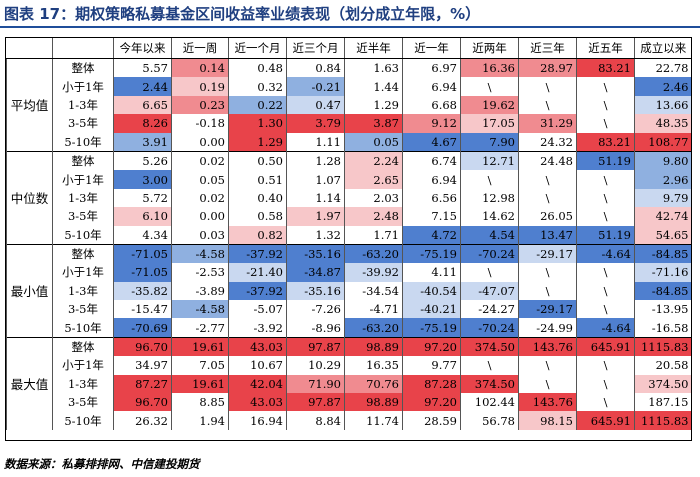 The image size is (700, 477). Describe the element at coordinates (315, 272) in the screenshot. I see `value-cell: -34.87` at that location.